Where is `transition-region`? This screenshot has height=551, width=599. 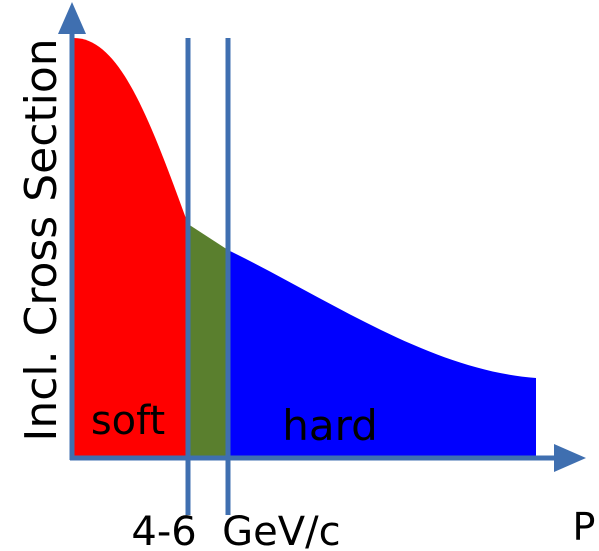 transition-region is located at coordinates (208, 341).